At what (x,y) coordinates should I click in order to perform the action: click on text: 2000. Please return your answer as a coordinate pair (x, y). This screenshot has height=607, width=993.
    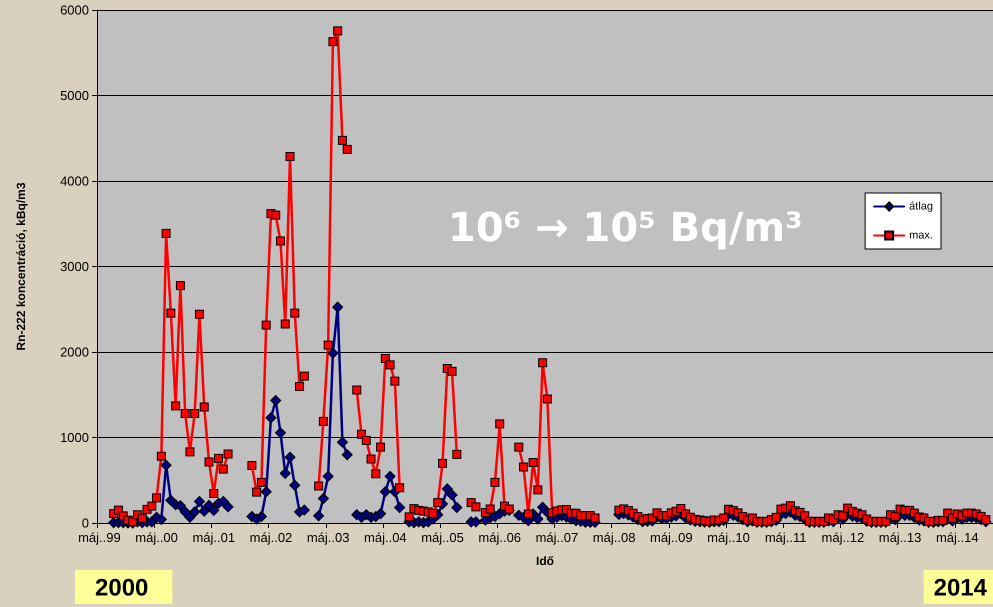
    Looking at the image, I should click on (121, 588).